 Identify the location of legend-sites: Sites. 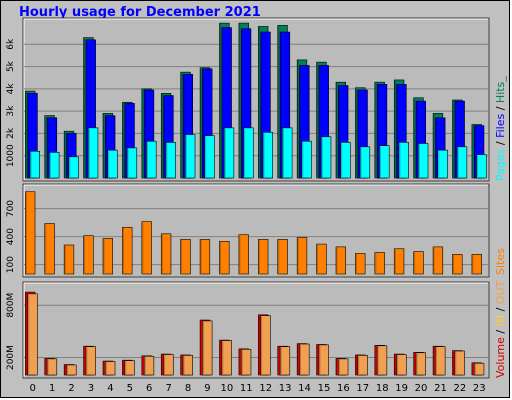
(500, 261).